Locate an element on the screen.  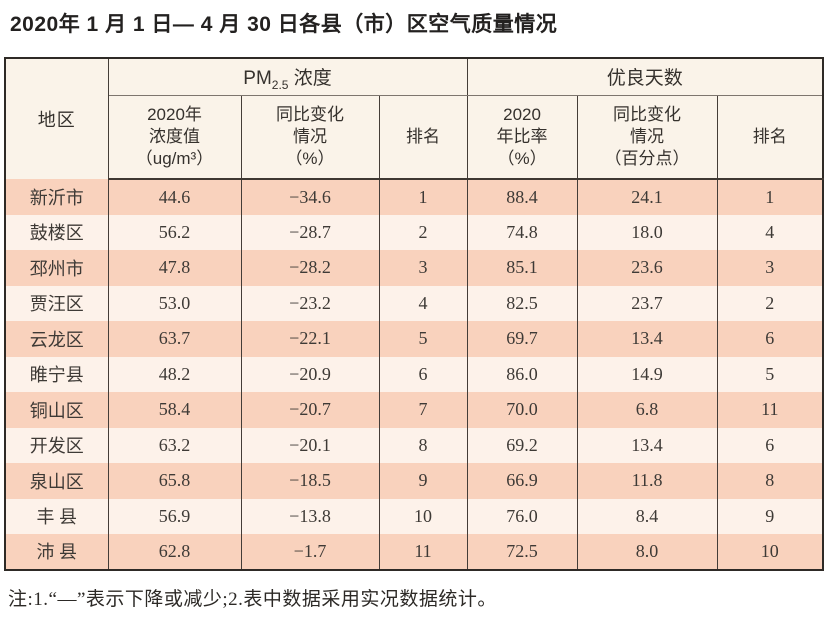
good-days-change-cell: 8.4 is located at coordinates (647, 516).